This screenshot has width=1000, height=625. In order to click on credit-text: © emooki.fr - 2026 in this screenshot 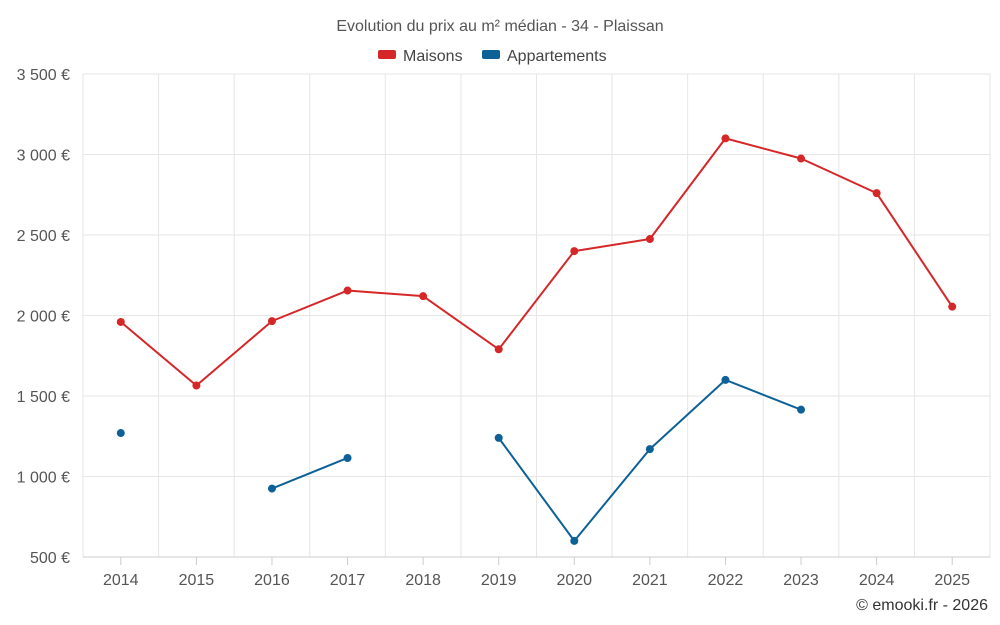, I will do `click(922, 605)`.